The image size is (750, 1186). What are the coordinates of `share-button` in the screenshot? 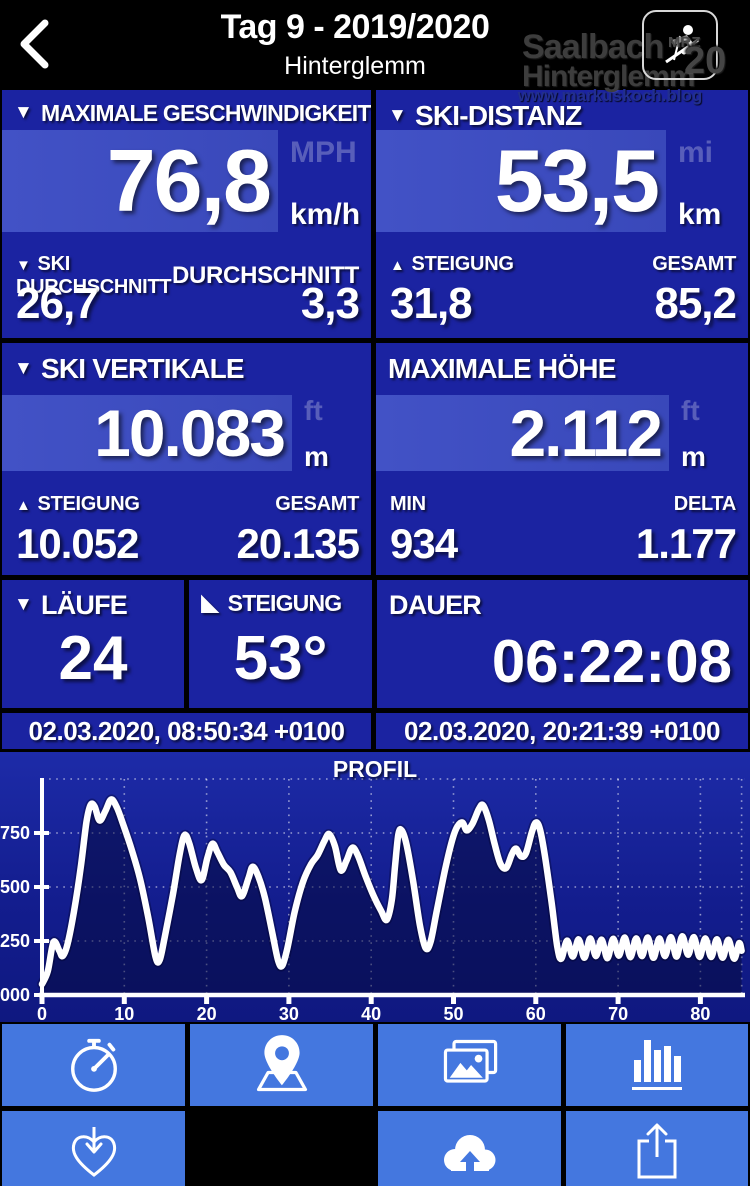 It's located at (657, 1148).